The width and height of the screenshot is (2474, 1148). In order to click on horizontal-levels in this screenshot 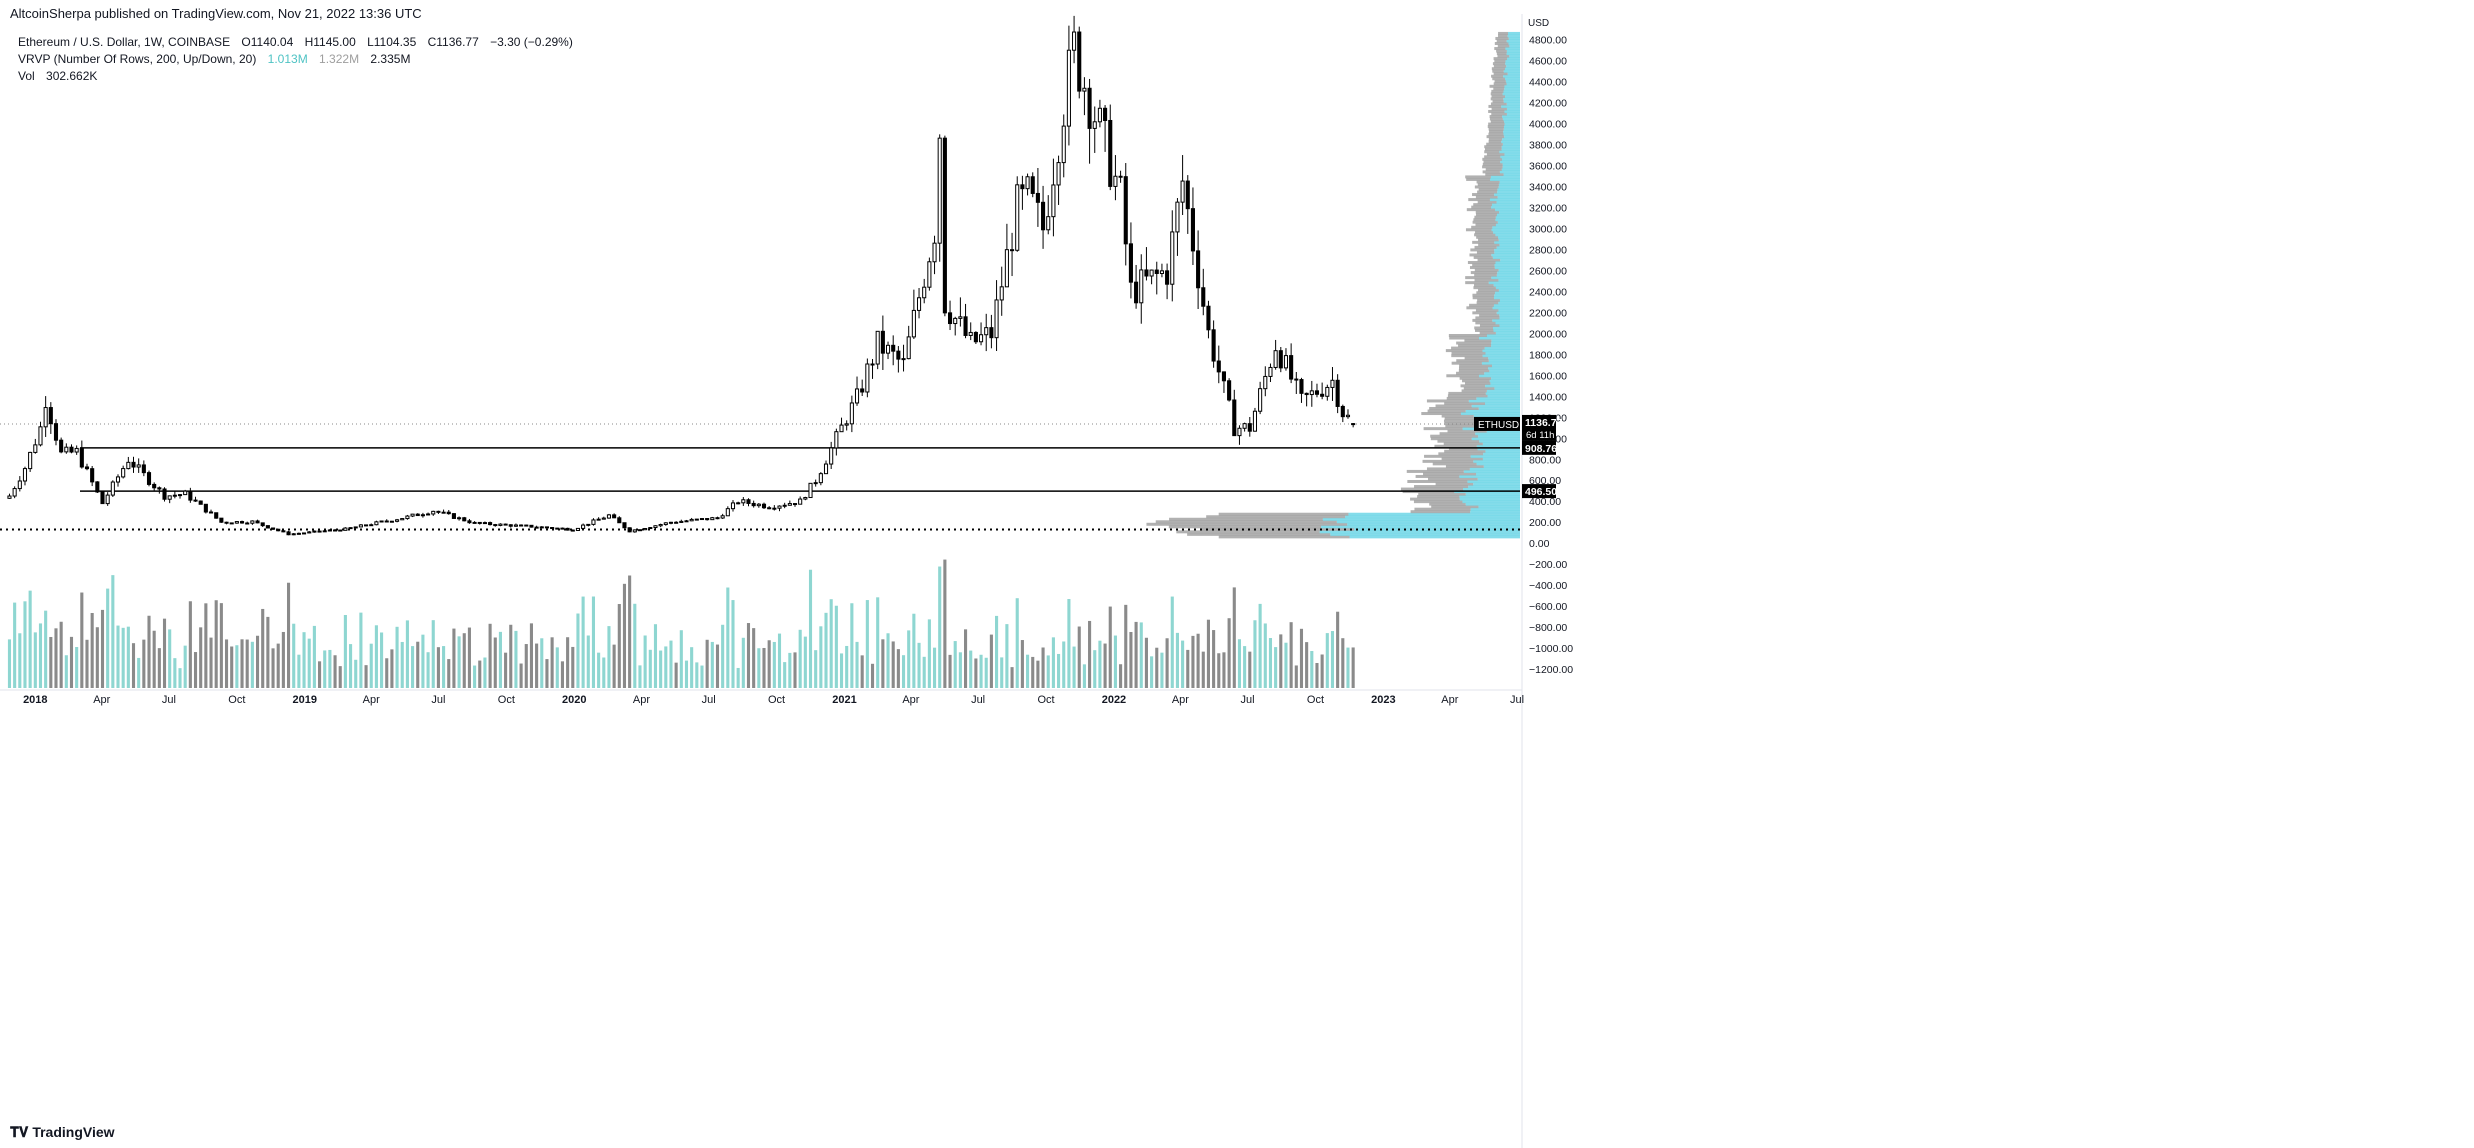, I will do `click(760, 477)`.